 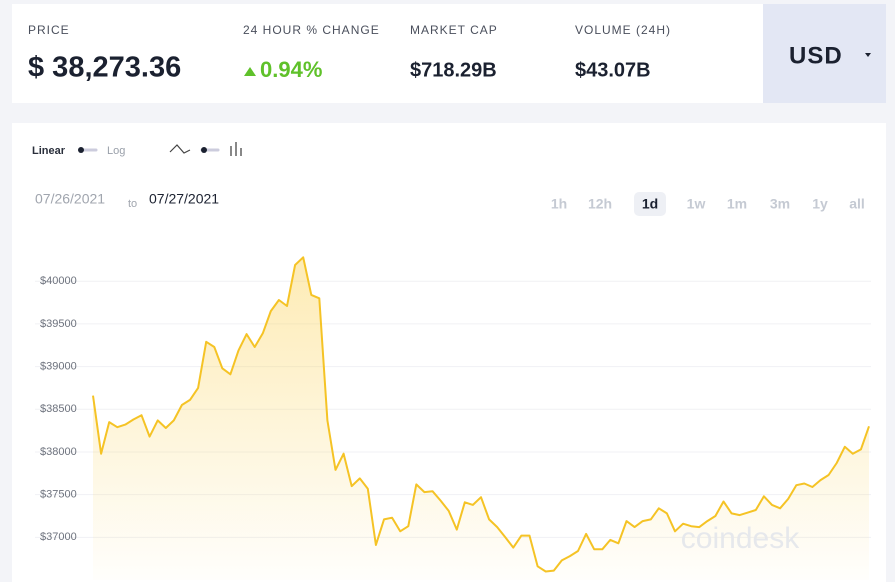 What do you see at coordinates (613, 70) in the screenshot?
I see `volume: $43.07B` at bounding box center [613, 70].